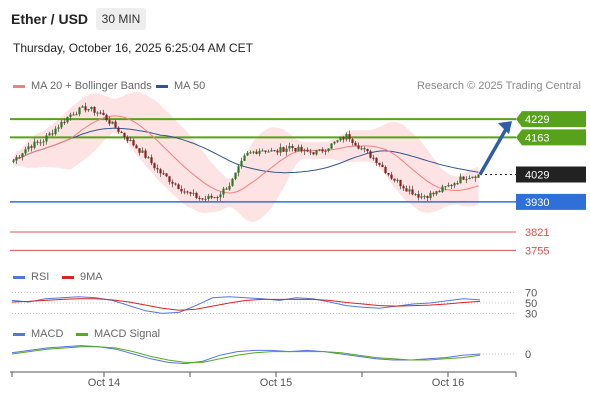  Describe the element at coordinates (246, 304) in the screenshot. I see `rsi-ma-line` at that location.